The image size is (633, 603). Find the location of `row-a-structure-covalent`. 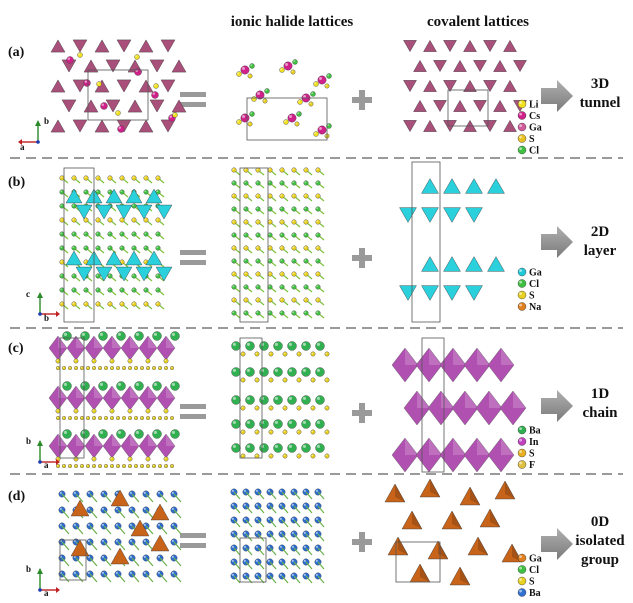

row-a-structure-covalent is located at coordinates (465, 86).